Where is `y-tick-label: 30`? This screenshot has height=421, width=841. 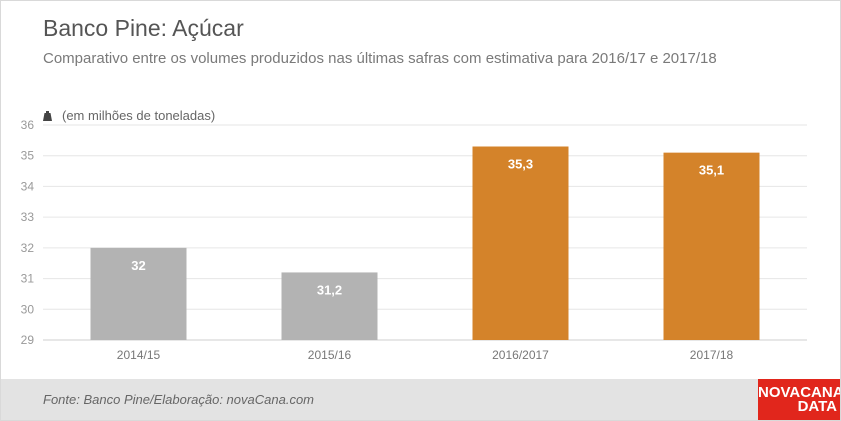 y-tick-label: 30 is located at coordinates (28, 309).